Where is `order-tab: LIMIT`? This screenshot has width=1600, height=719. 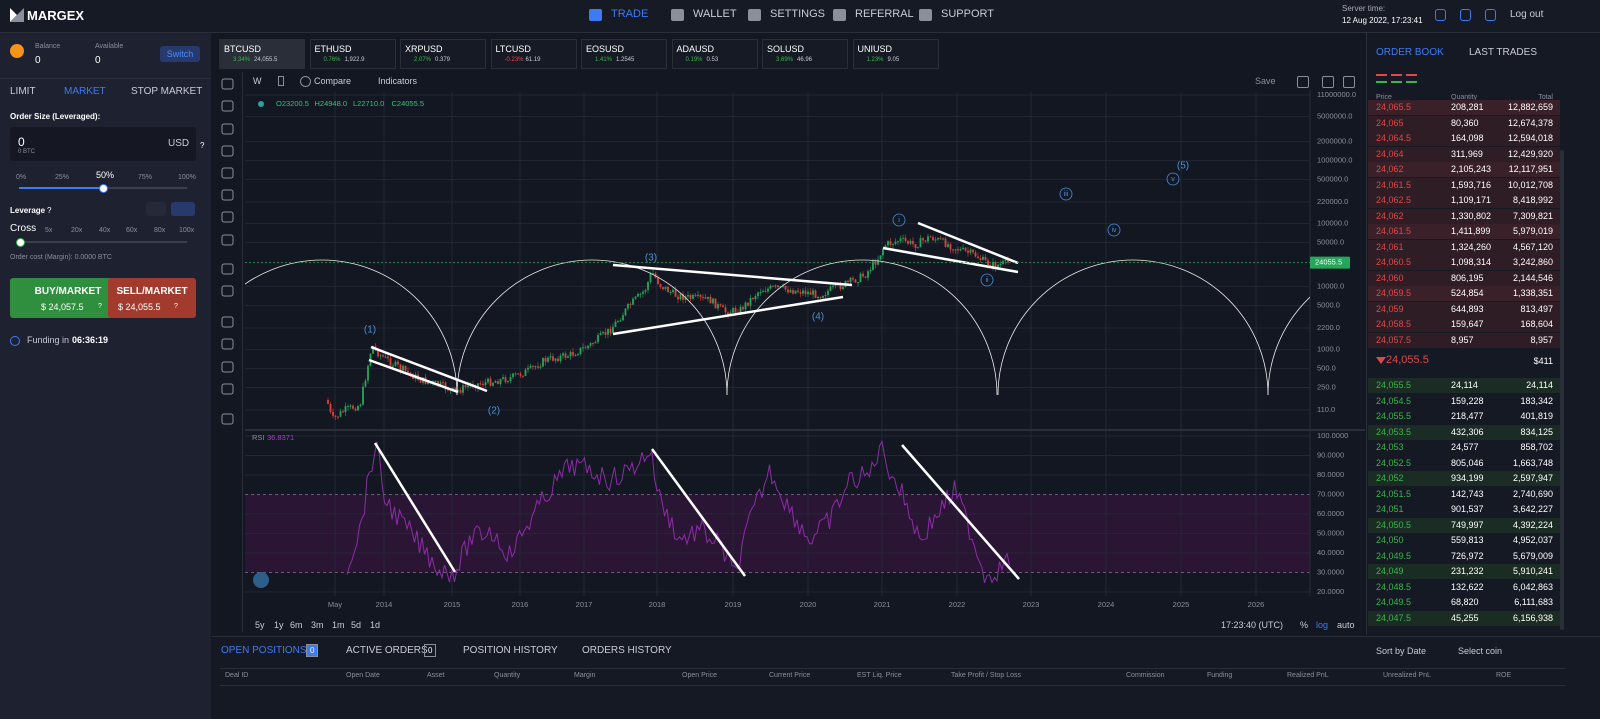 order-tab: LIMIT is located at coordinates (23, 91).